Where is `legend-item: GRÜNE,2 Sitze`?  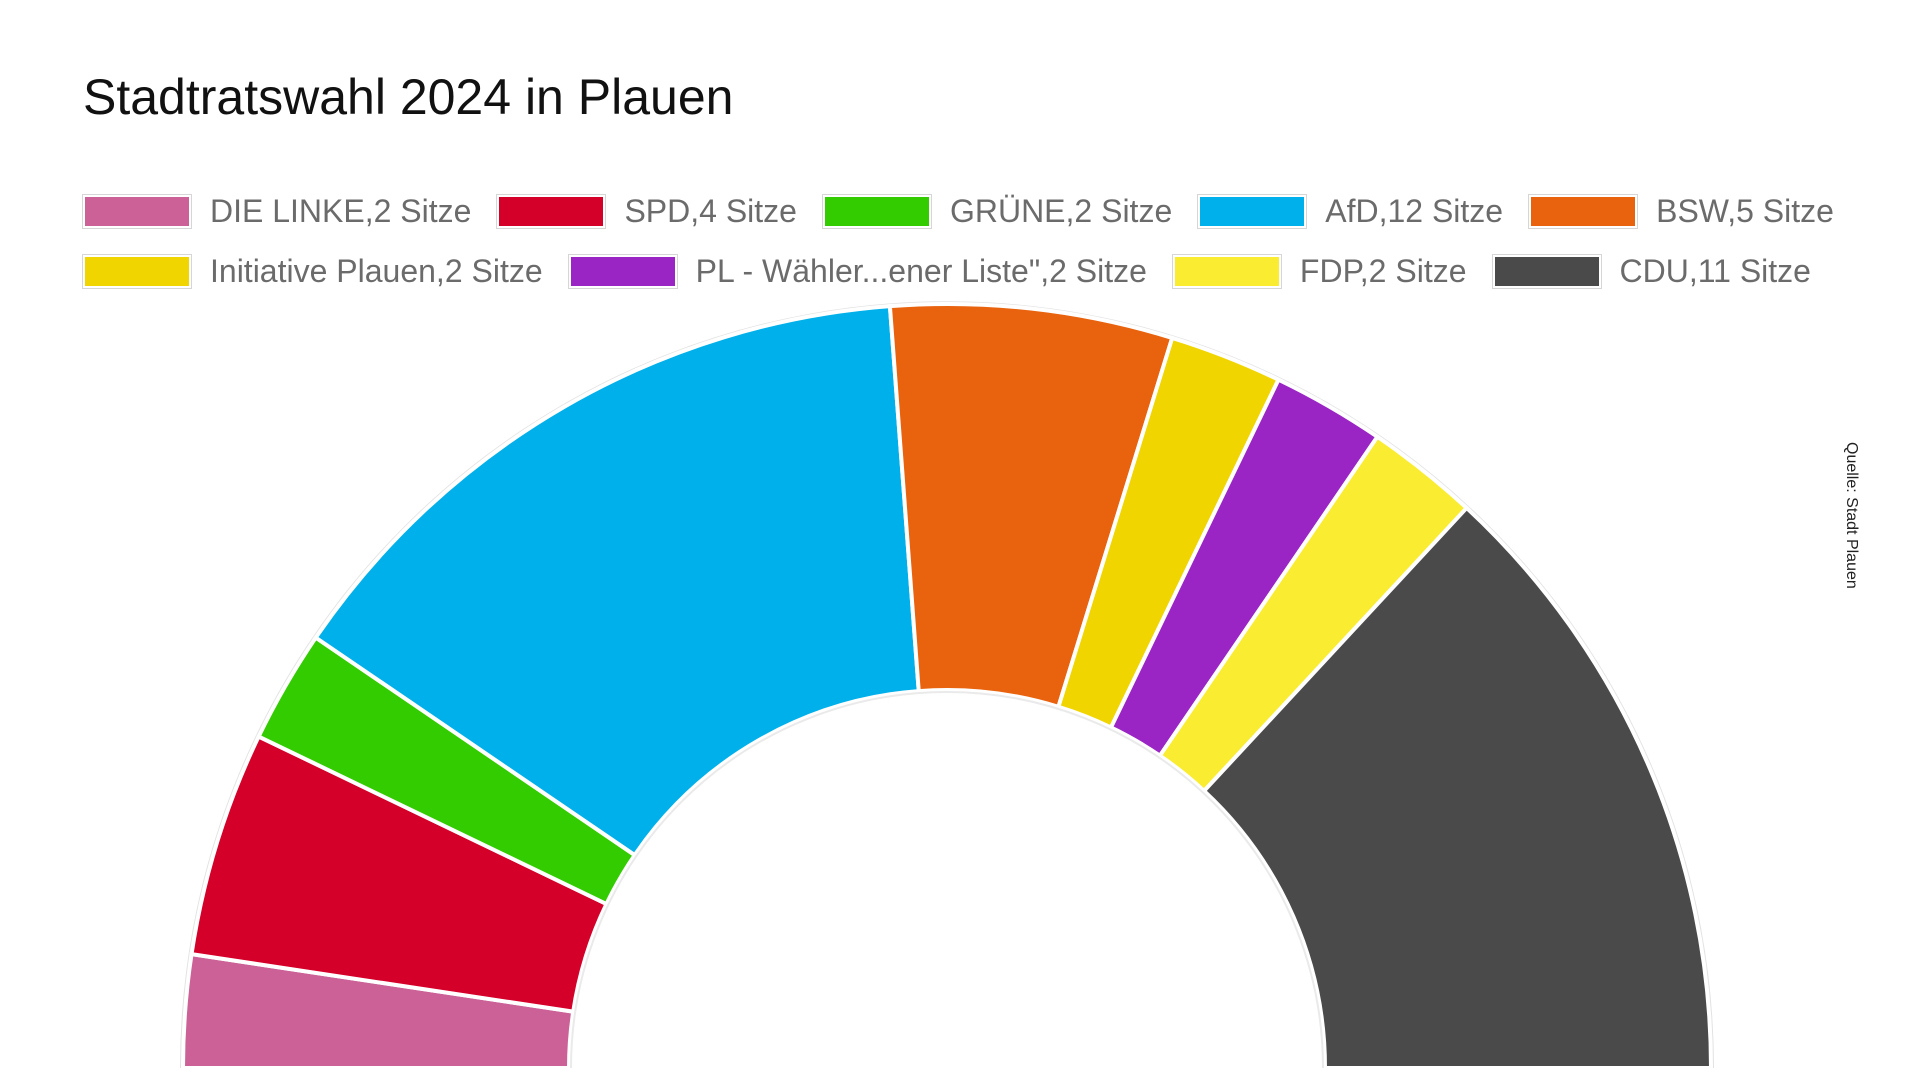
legend-item: GRÜNE,2 Sitze is located at coordinates (997, 211).